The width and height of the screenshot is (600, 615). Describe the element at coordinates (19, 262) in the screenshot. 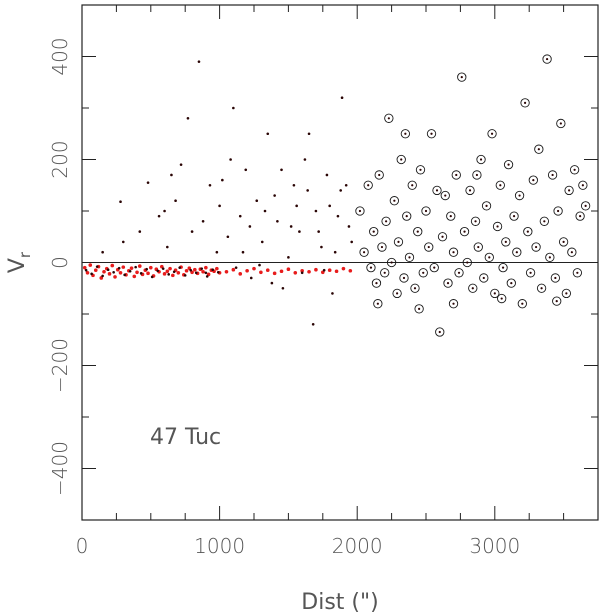

I see `svg-text: Vr` at that location.